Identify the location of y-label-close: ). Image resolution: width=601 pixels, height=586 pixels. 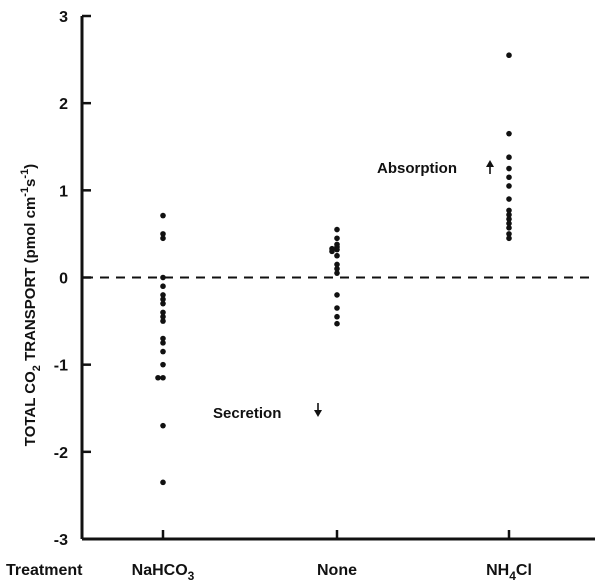
(30, 166).